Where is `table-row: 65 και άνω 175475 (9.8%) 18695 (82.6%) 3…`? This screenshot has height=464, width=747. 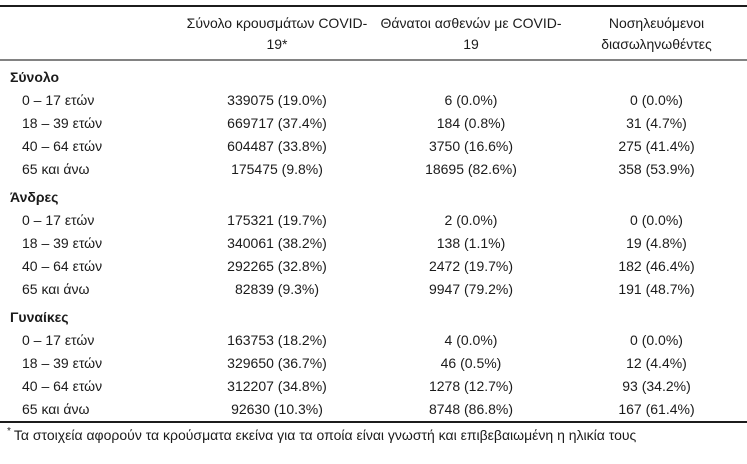 table-row: 65 και άνω 175475 (9.8%) 18695 (82.6%) 3… is located at coordinates (373, 169).